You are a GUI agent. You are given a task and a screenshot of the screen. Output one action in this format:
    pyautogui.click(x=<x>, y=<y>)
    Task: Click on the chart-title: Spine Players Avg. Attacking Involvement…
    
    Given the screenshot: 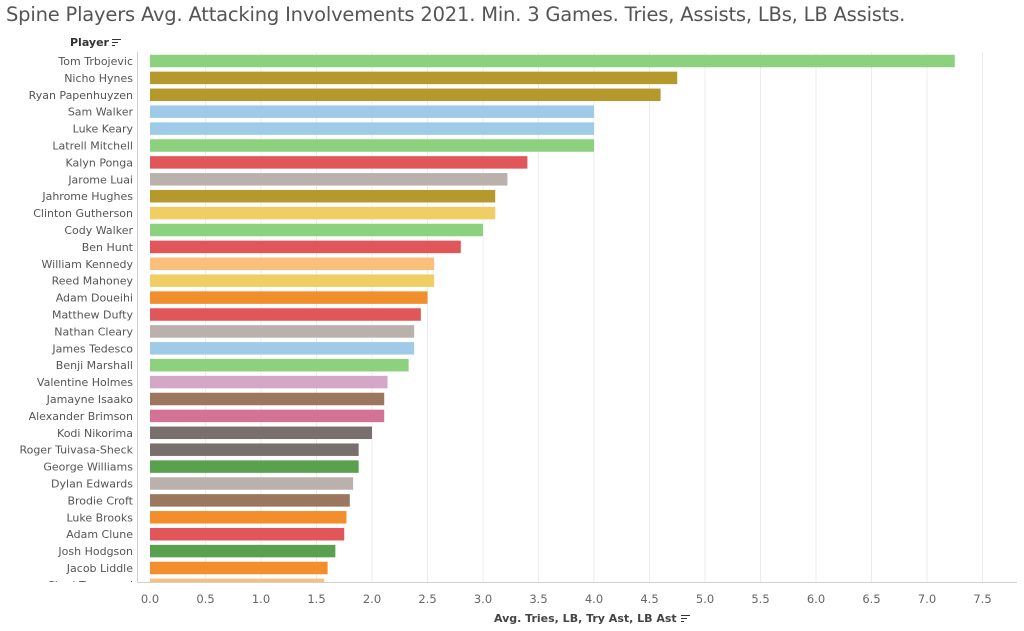 What is the action you would take?
    pyautogui.click(x=456, y=14)
    